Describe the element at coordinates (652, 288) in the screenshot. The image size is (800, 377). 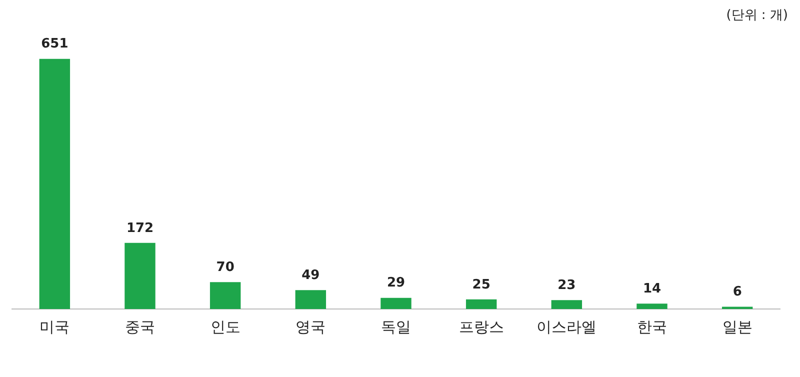
I see `data-label: 14` at that location.